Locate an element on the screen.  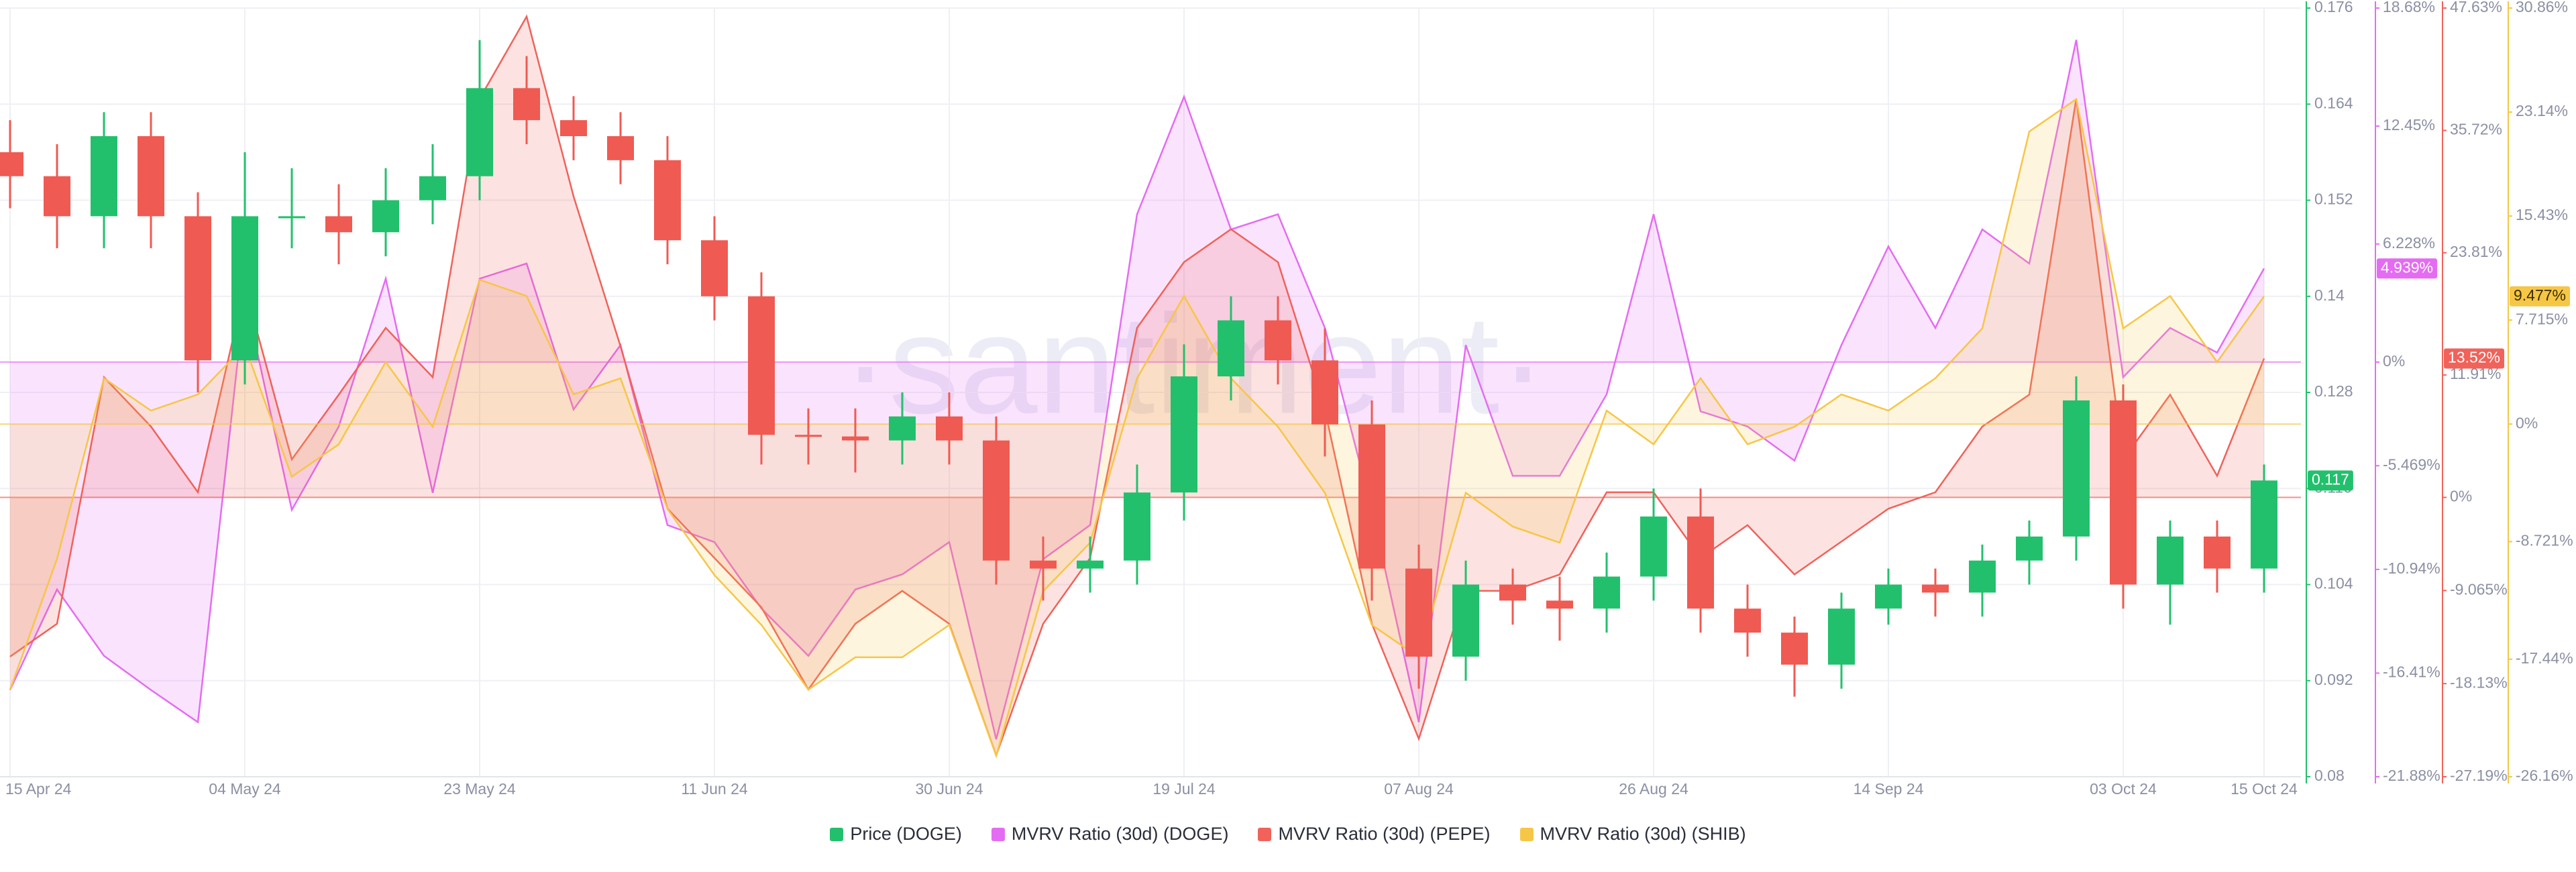
last-value-label: 9.477% is located at coordinates (2540, 295).